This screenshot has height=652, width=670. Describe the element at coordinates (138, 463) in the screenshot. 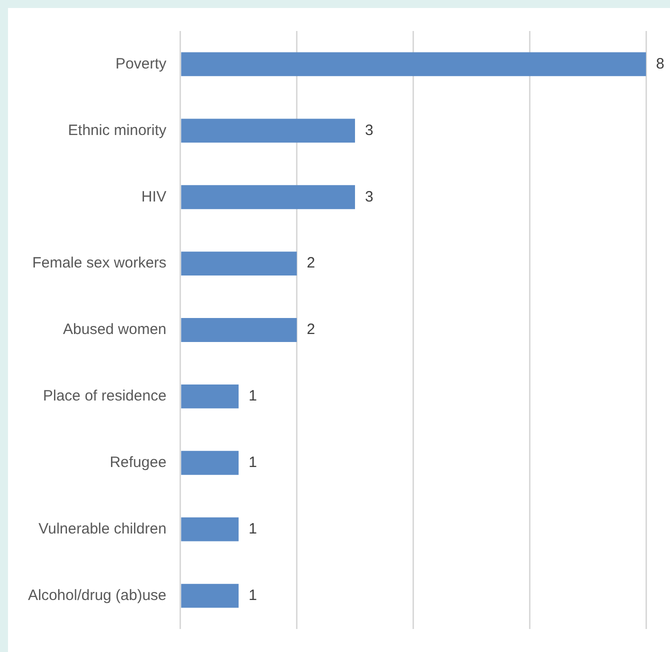

I see `y-tick-label: Refugee` at that location.